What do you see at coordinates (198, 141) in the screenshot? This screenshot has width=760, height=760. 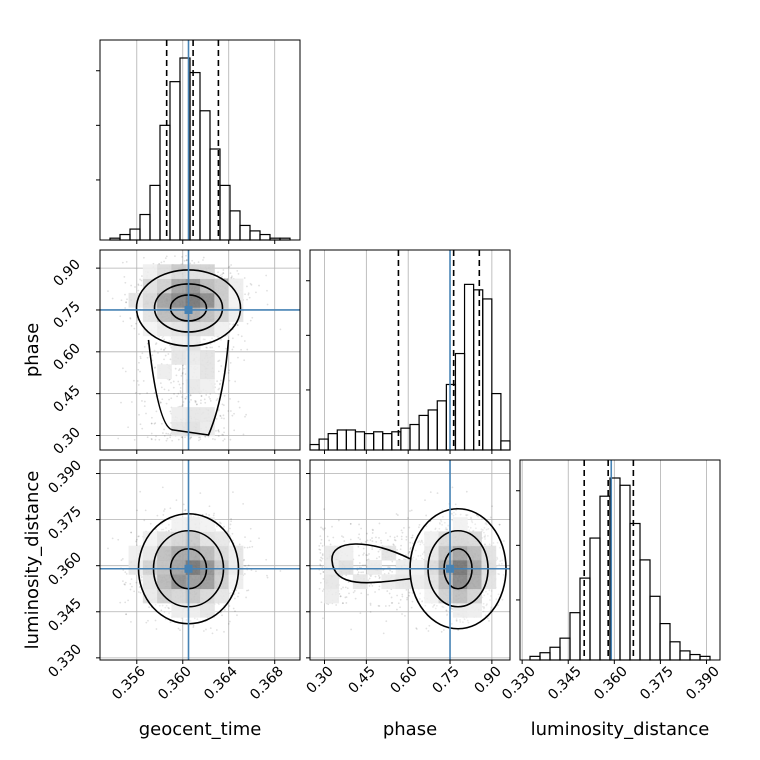 I see `panel-geocent-time-hist` at bounding box center [198, 141].